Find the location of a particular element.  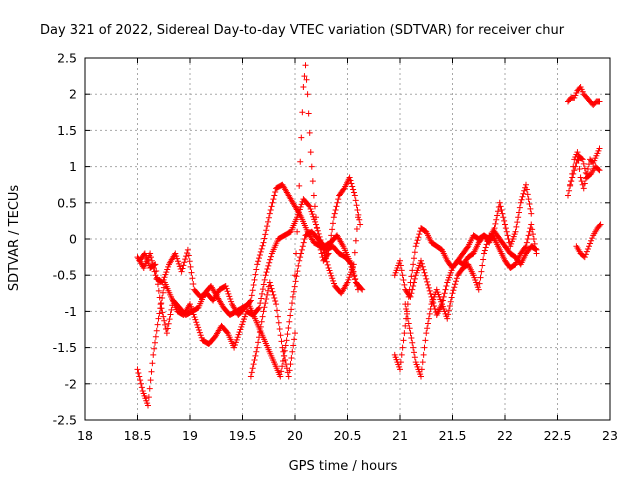

x-tick-label: 21 is located at coordinates (400, 435).